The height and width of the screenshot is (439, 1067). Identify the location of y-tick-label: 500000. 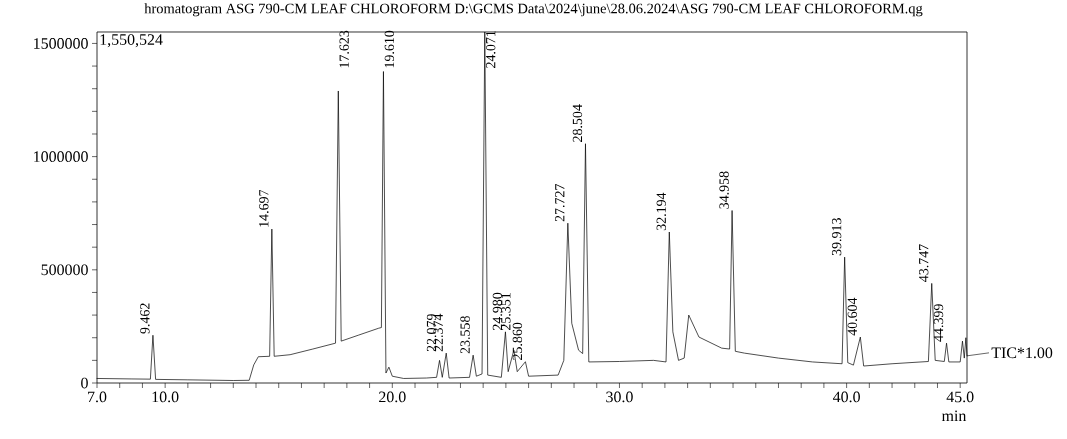
(64, 270).